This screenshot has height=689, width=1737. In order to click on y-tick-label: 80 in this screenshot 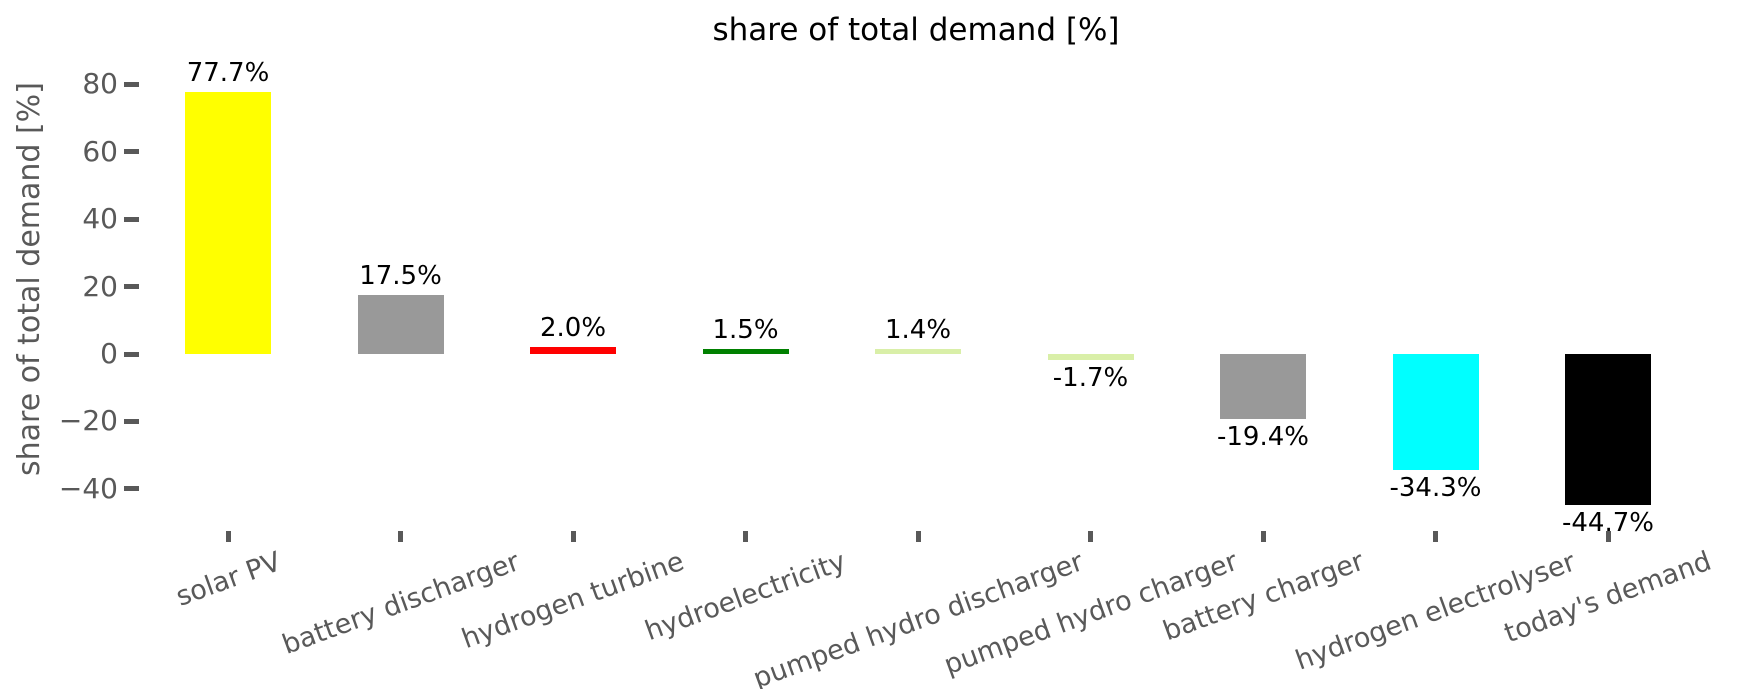, I will do `click(100, 84)`.